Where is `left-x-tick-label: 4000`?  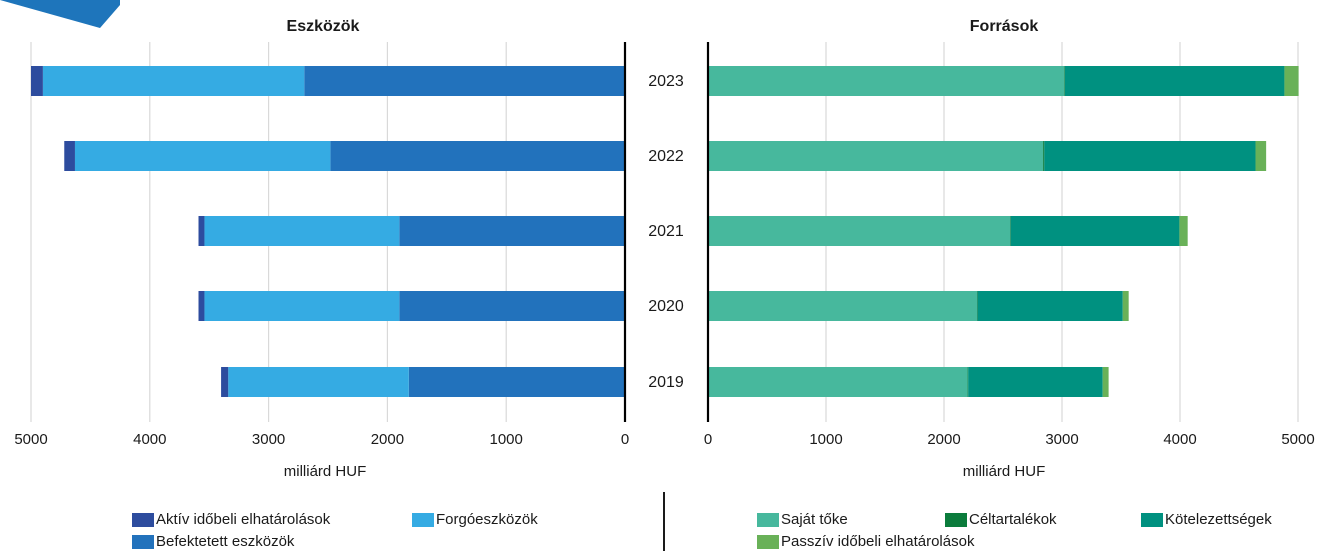 left-x-tick-label: 4000 is located at coordinates (149, 439).